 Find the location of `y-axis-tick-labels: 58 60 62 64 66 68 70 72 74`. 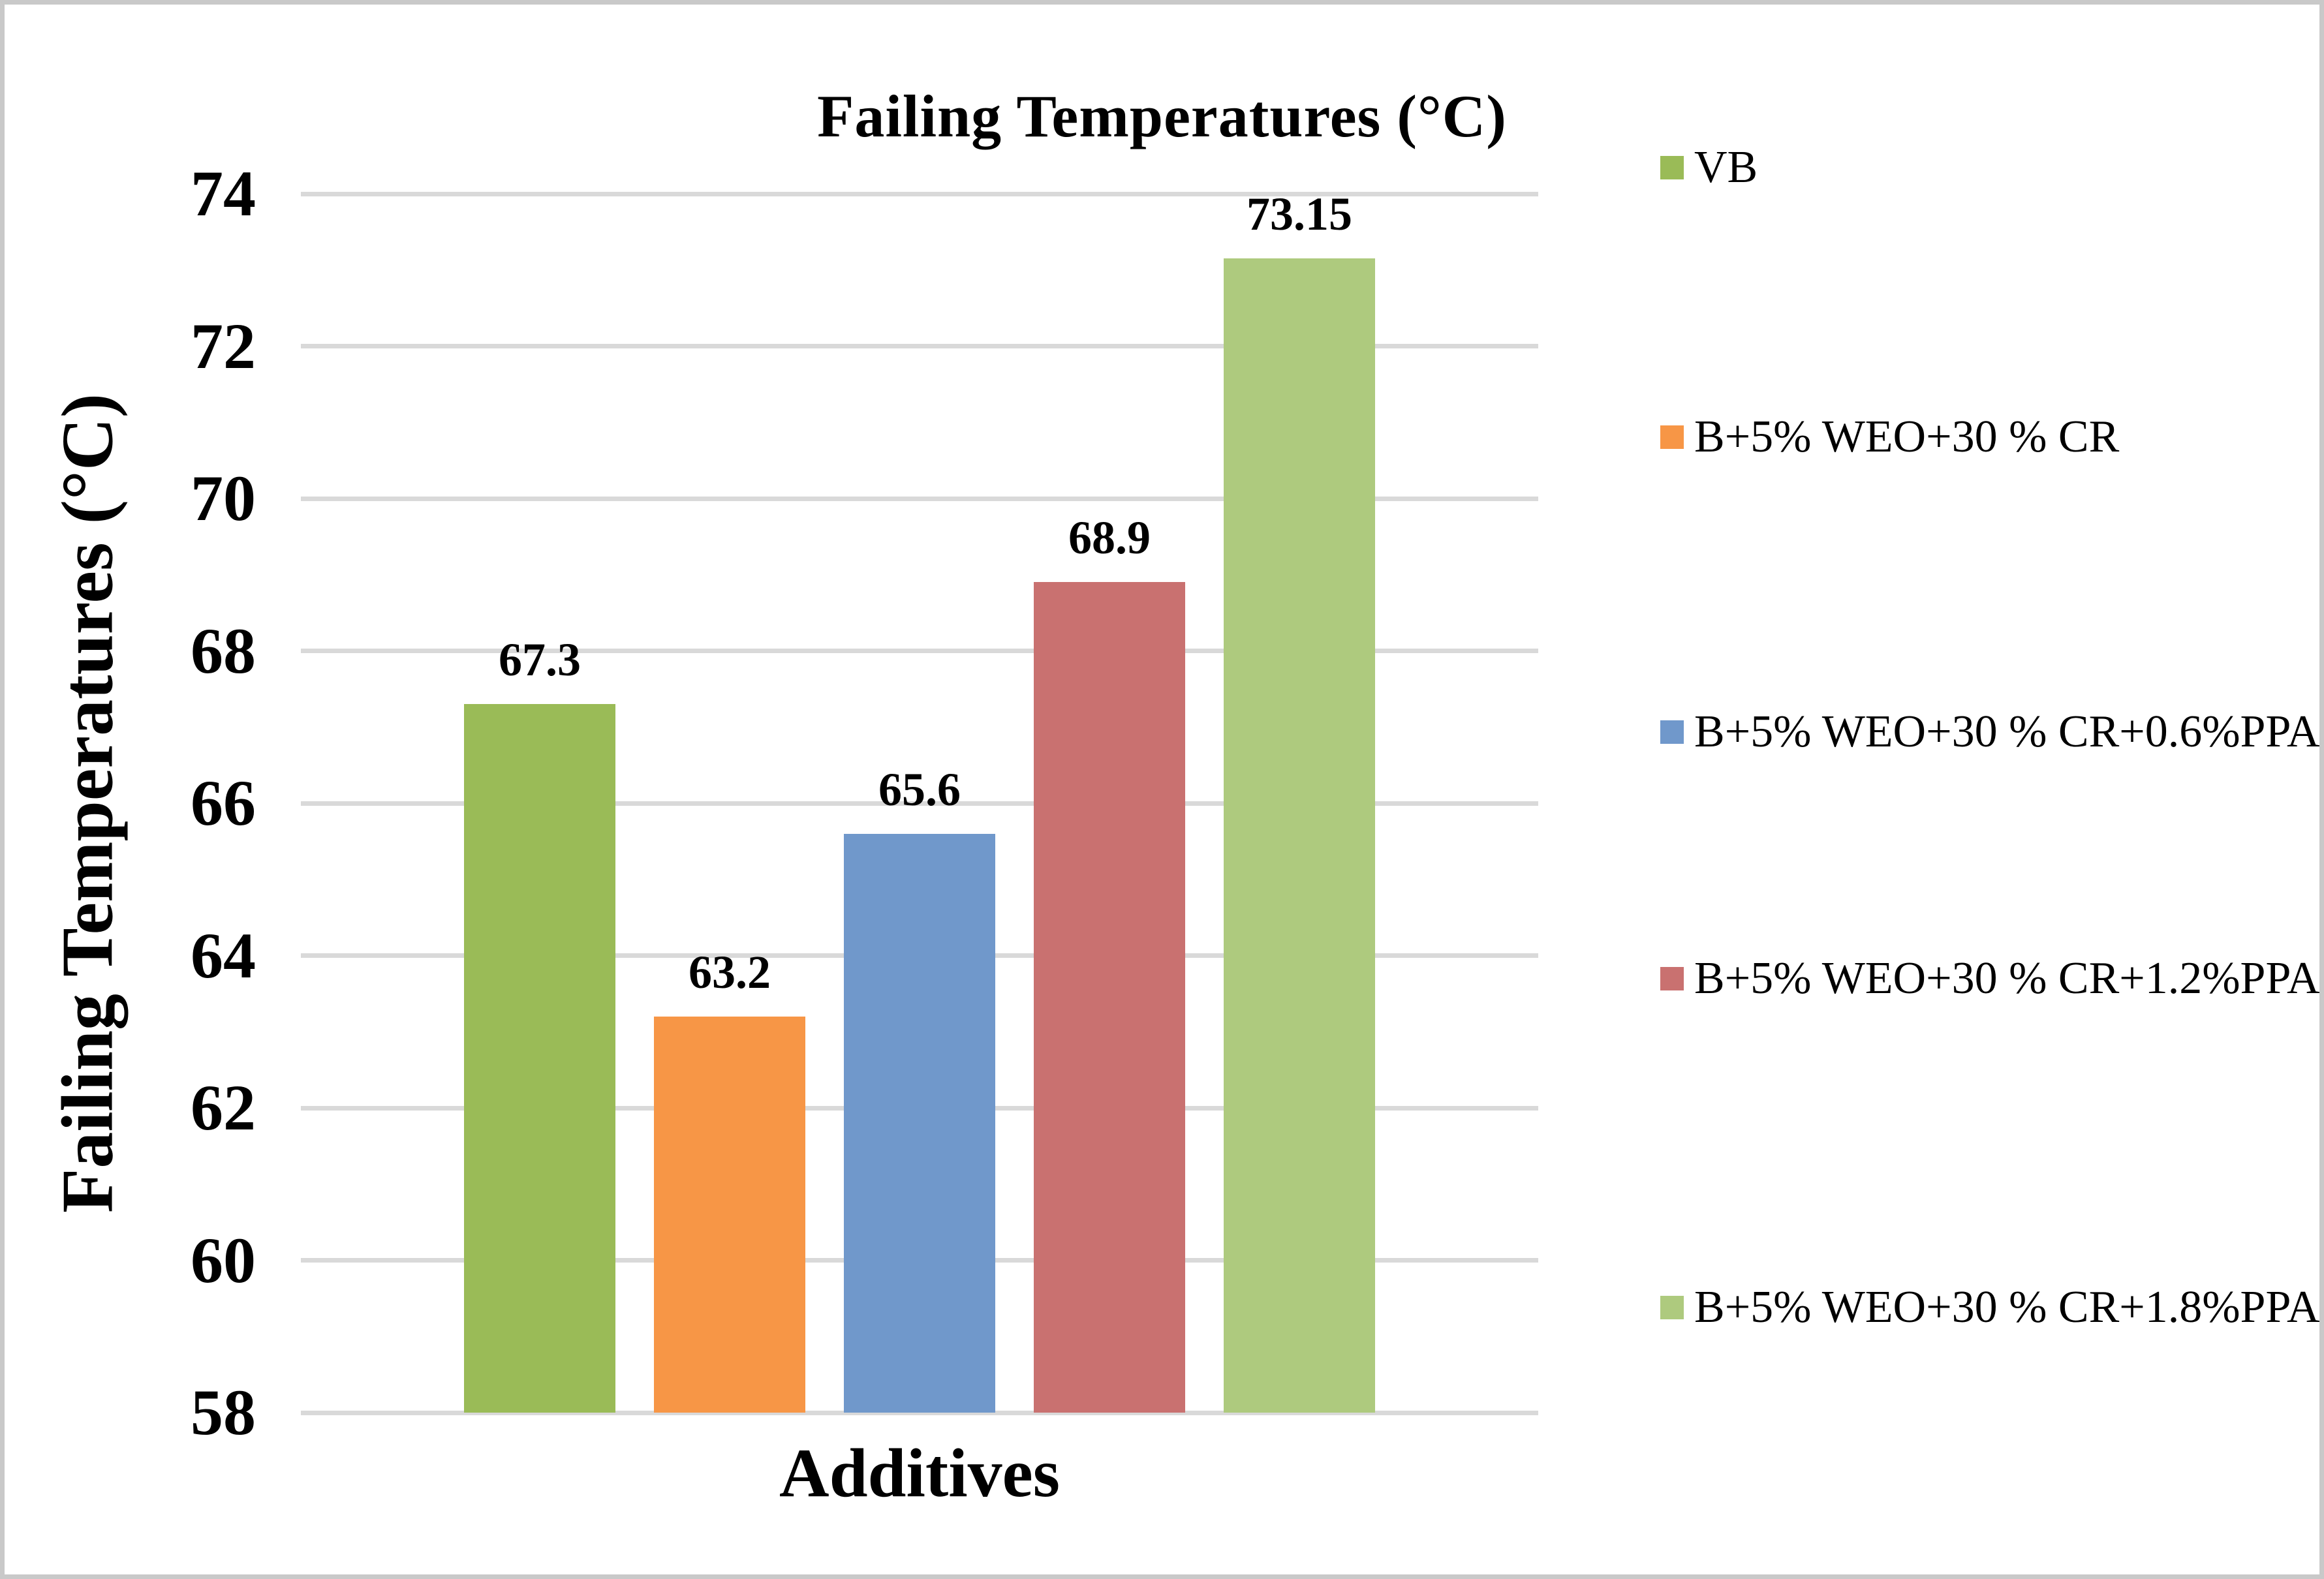

y-axis-tick-labels: 58 60 62 64 66 68 70 72 74 is located at coordinates (130, 803).